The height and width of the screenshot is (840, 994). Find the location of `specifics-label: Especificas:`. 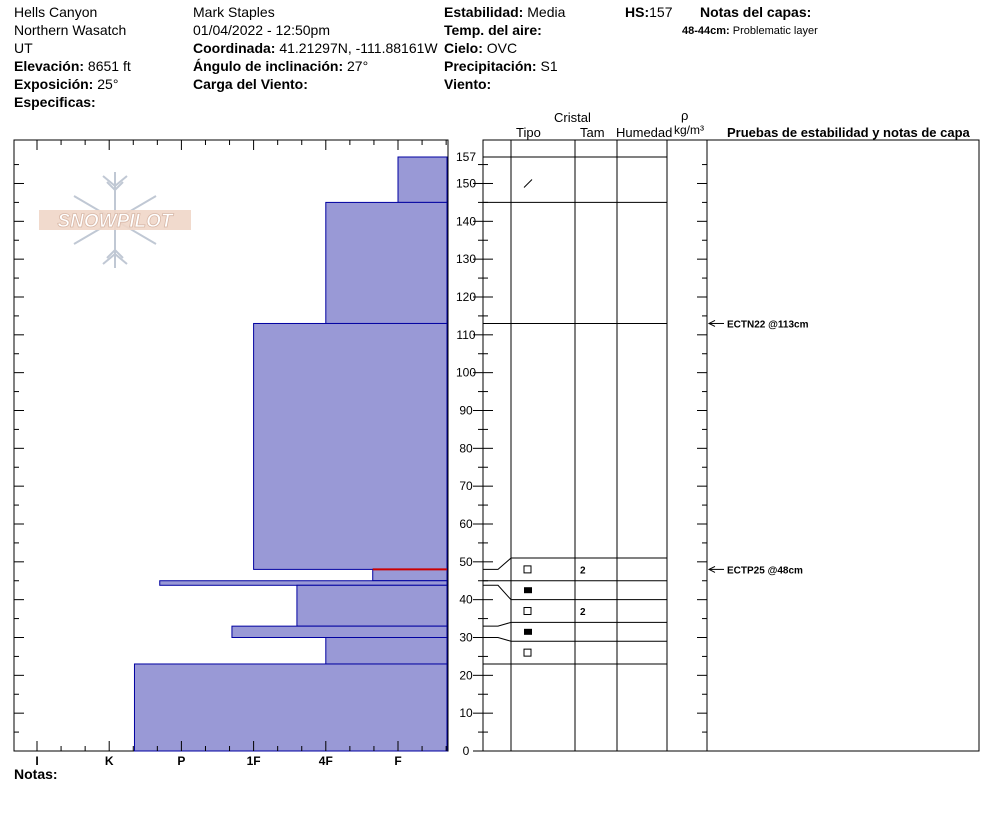

specifics-label: Especificas: is located at coordinates (55, 102).